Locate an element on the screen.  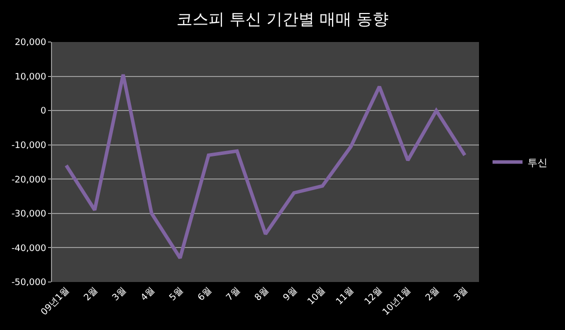
x-tick-label: 6월 is located at coordinates (205, 295).